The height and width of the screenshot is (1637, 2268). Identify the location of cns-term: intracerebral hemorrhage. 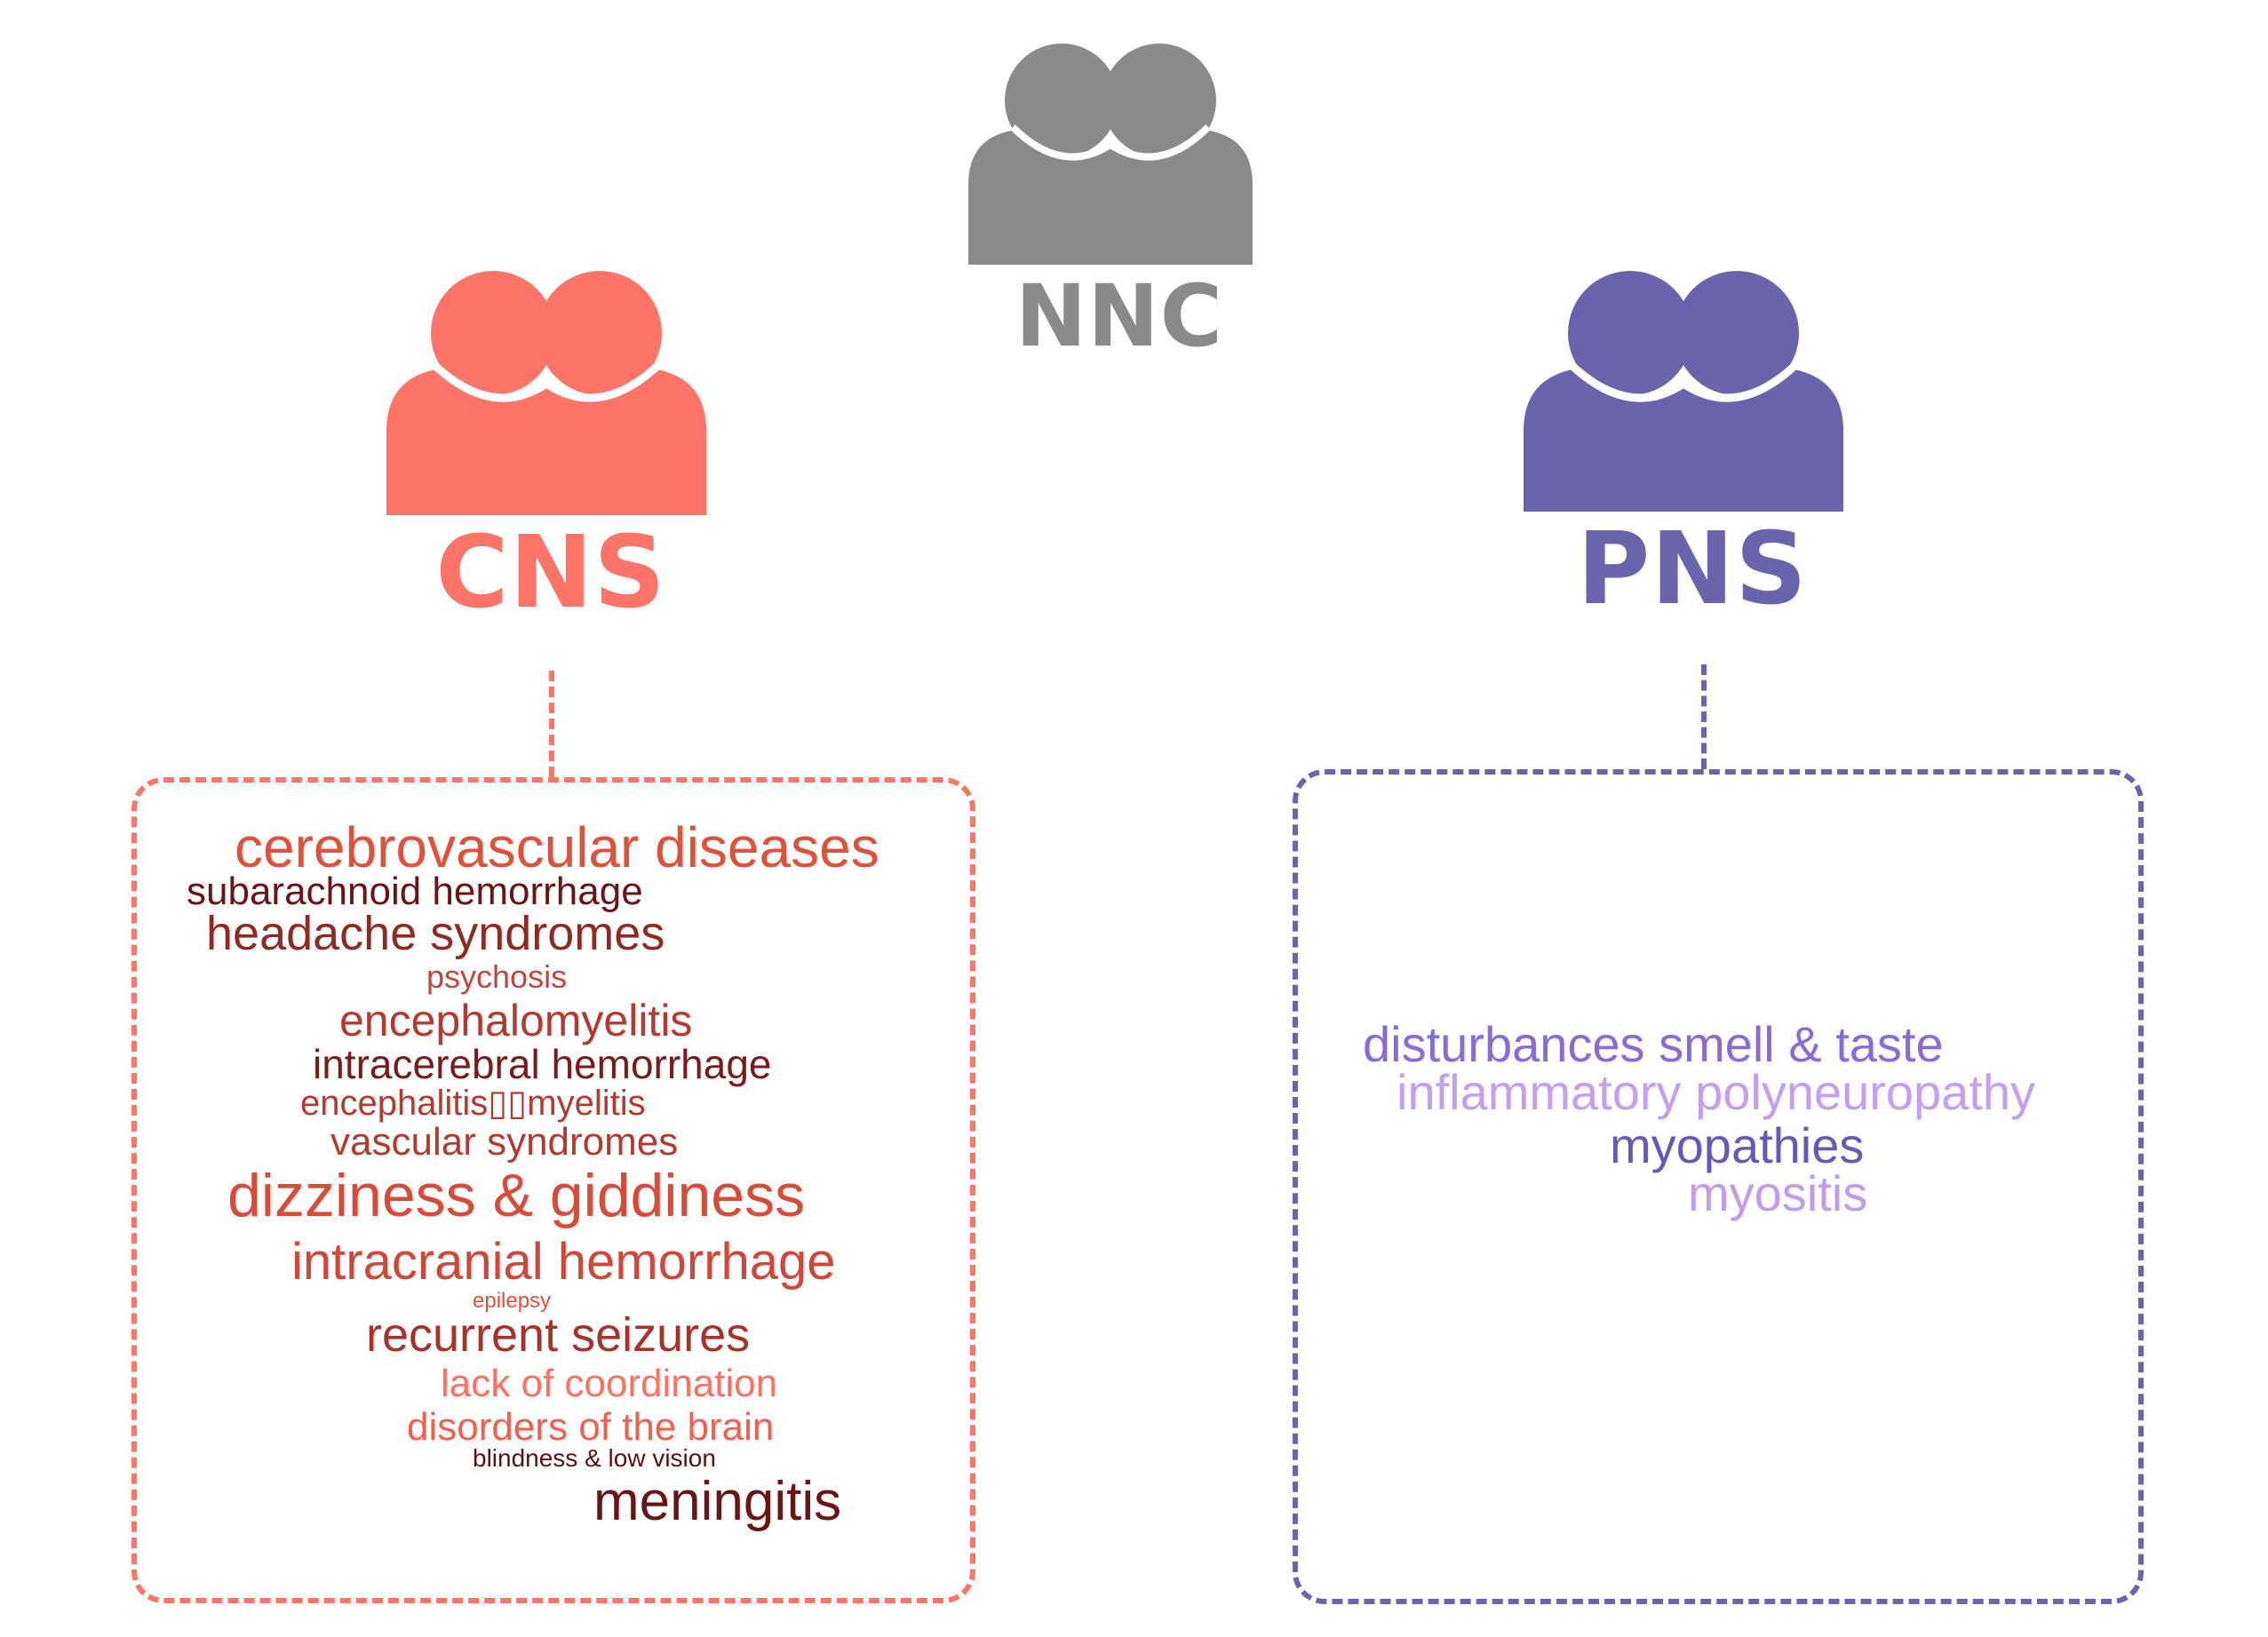
(542, 1064).